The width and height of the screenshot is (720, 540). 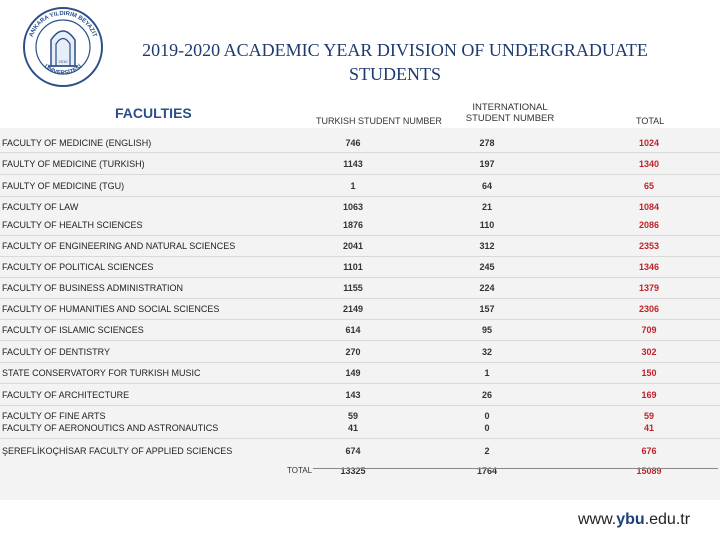 I want to click on total-count: 302, so click(x=649, y=352).